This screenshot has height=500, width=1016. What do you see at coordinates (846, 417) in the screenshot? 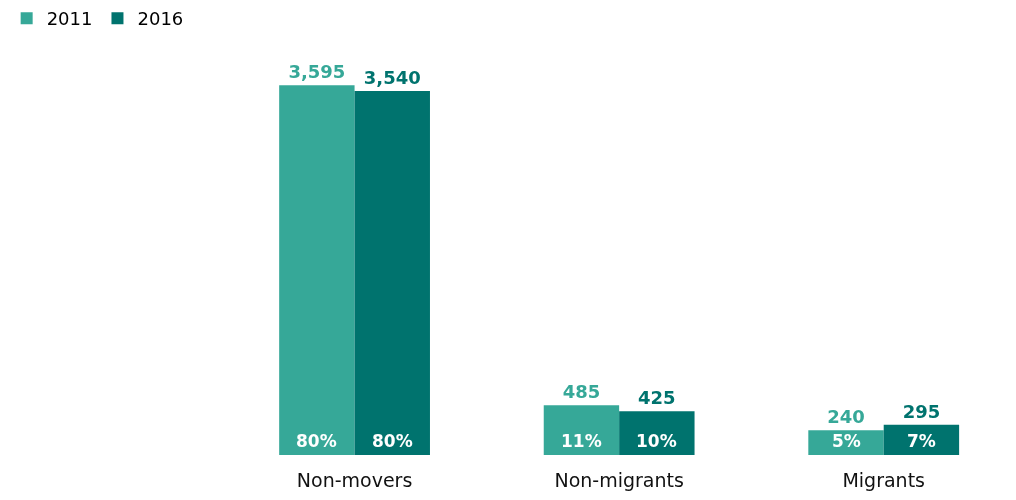
I see `data-label: 240` at bounding box center [846, 417].